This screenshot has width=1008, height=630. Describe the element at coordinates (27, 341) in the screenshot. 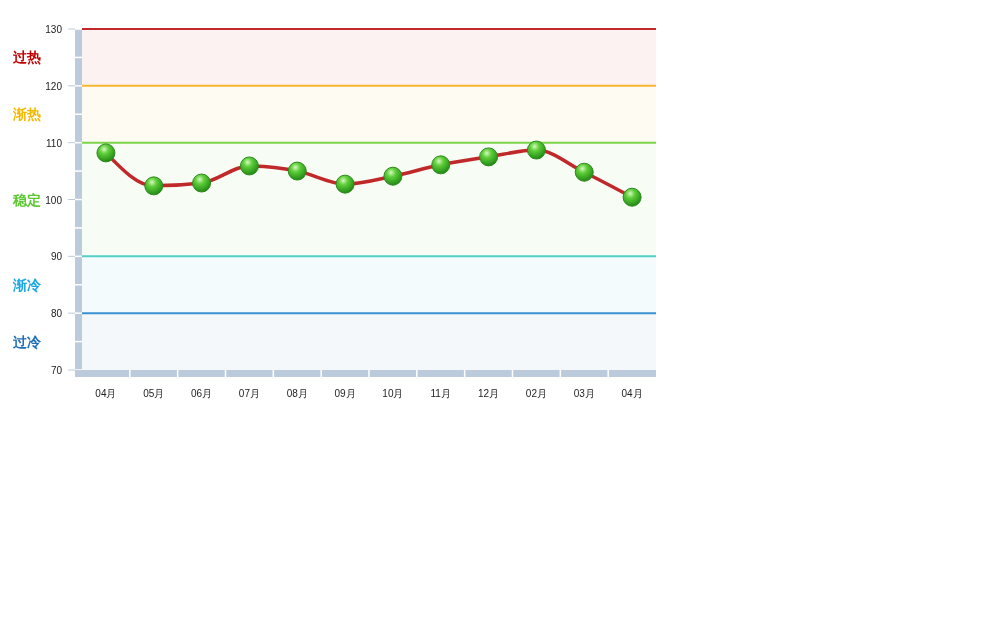

I see `band-label: 过冷` at that location.